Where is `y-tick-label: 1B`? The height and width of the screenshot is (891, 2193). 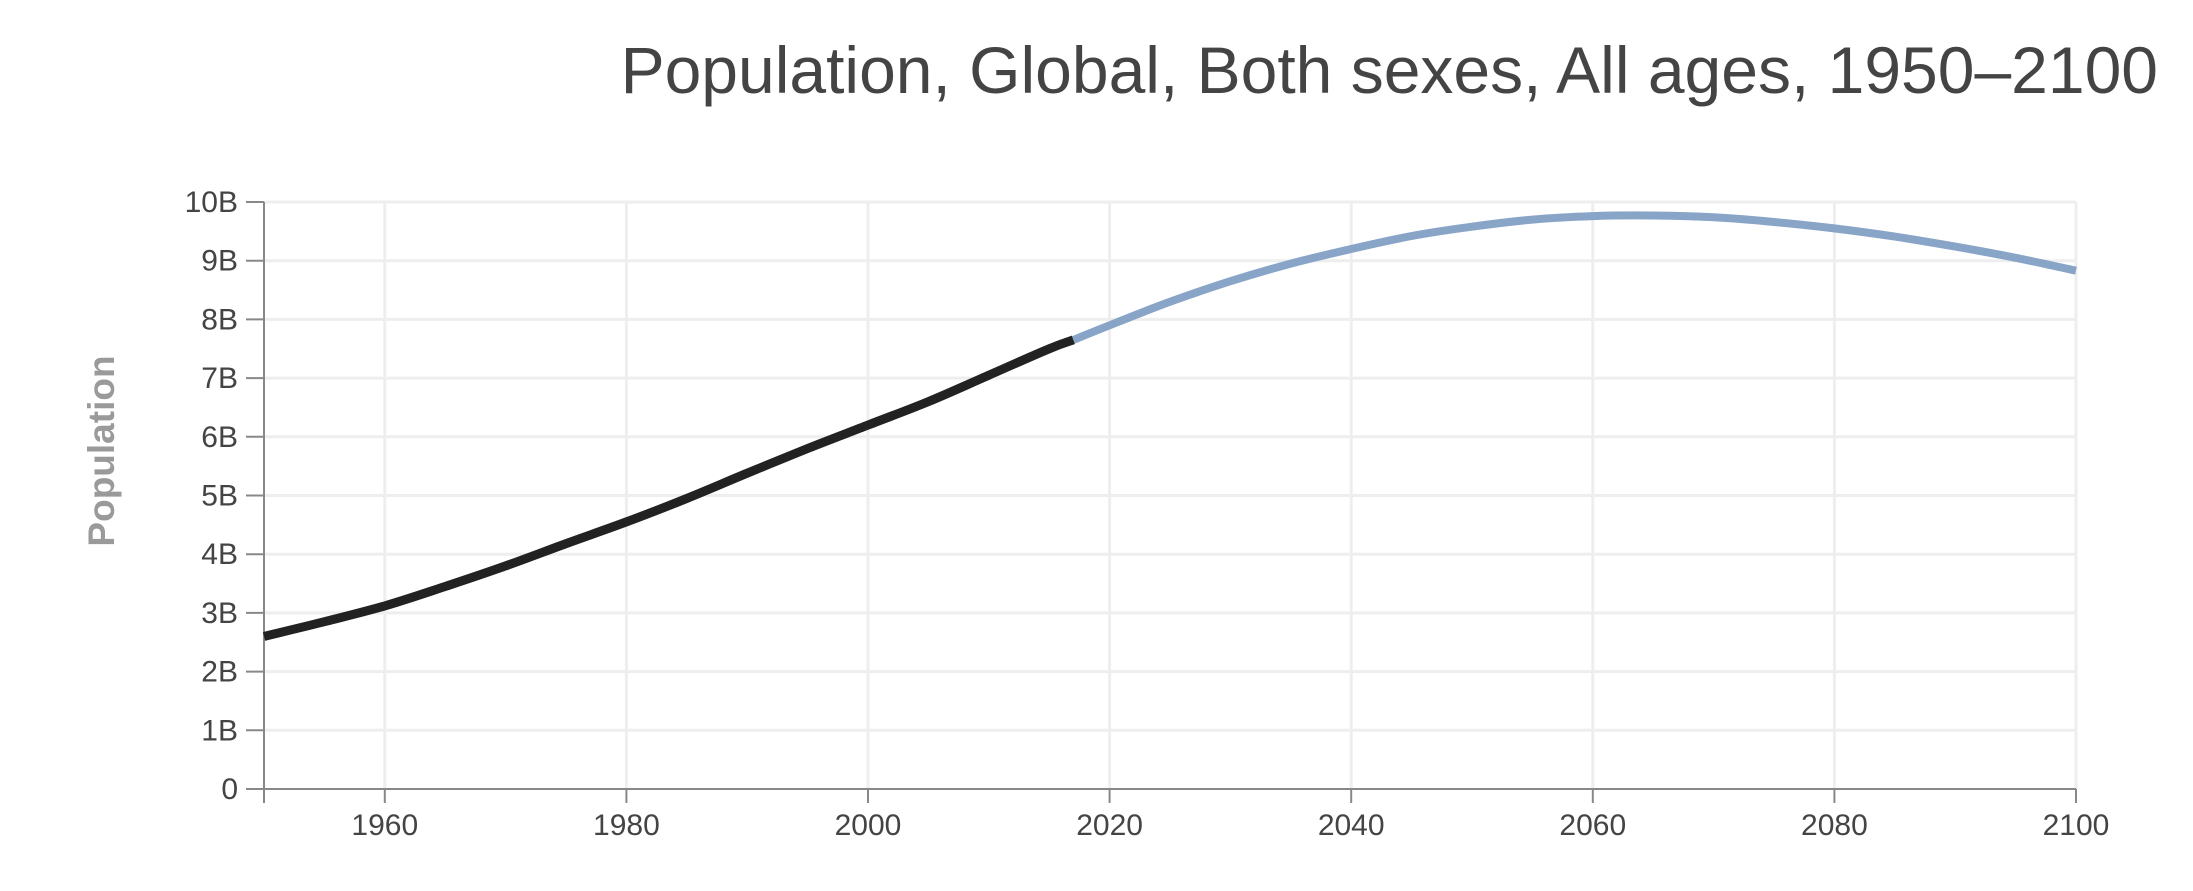
y-tick-label: 1B is located at coordinates (219, 730).